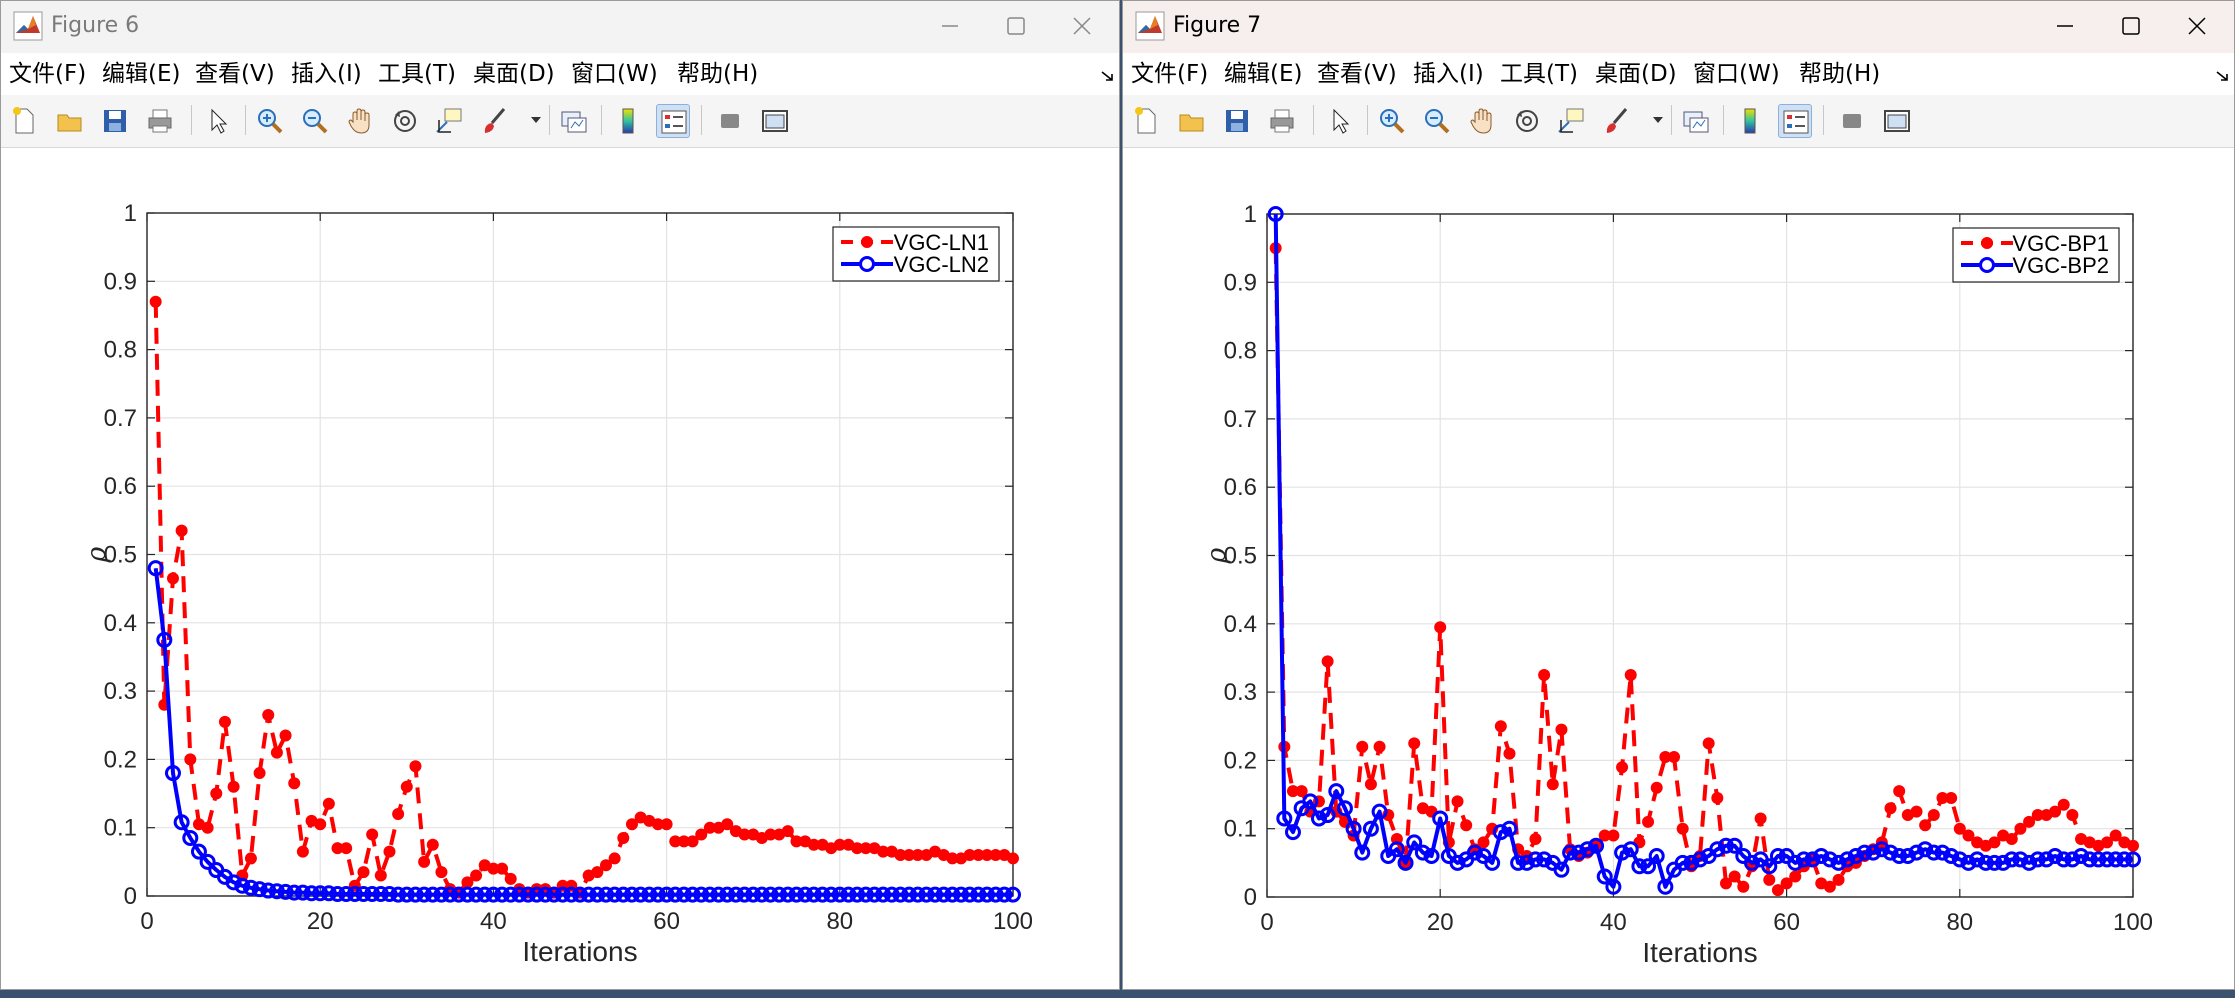 Image resolution: width=2235 pixels, height=998 pixels. What do you see at coordinates (1823, 120) in the screenshot?
I see `toolbar-separator` at bounding box center [1823, 120].